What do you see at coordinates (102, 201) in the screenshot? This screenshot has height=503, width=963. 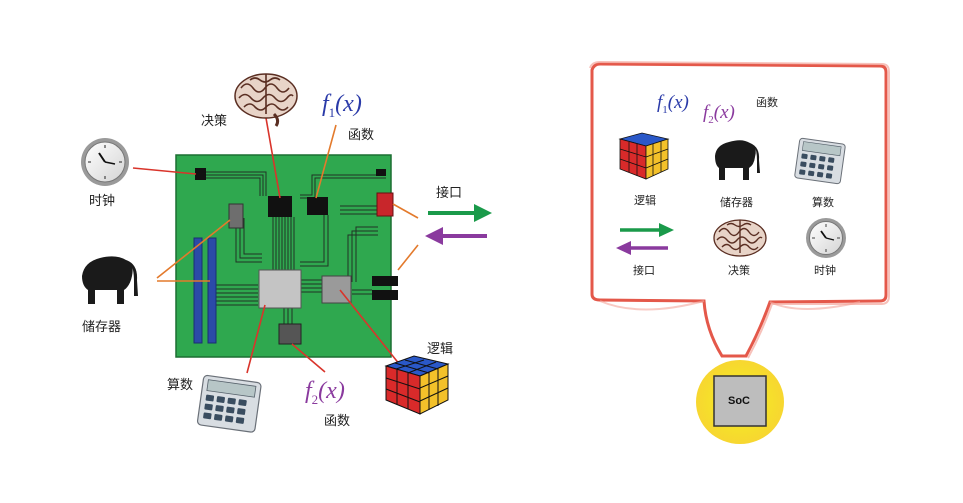 I see `clock-label: 时钟` at bounding box center [102, 201].